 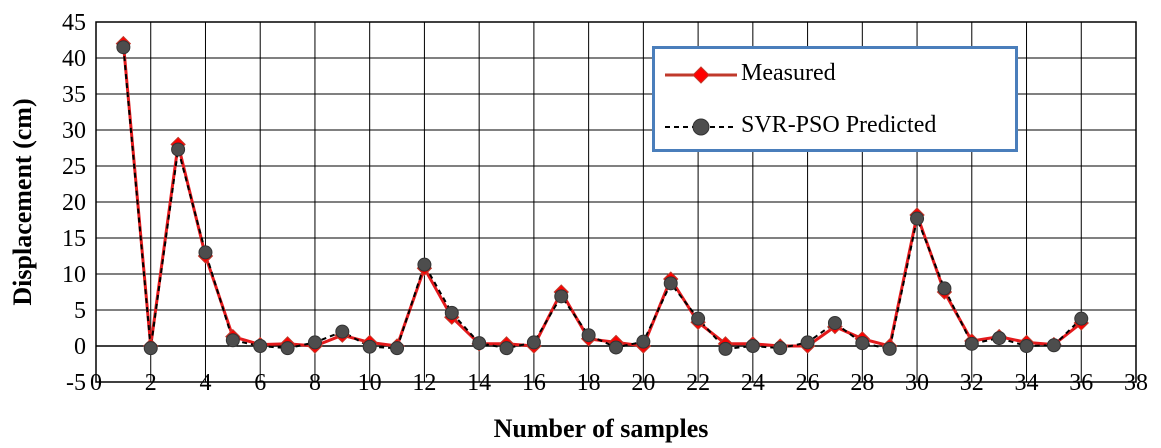 I want to click on x-tick-label: 6, so click(x=260, y=383).